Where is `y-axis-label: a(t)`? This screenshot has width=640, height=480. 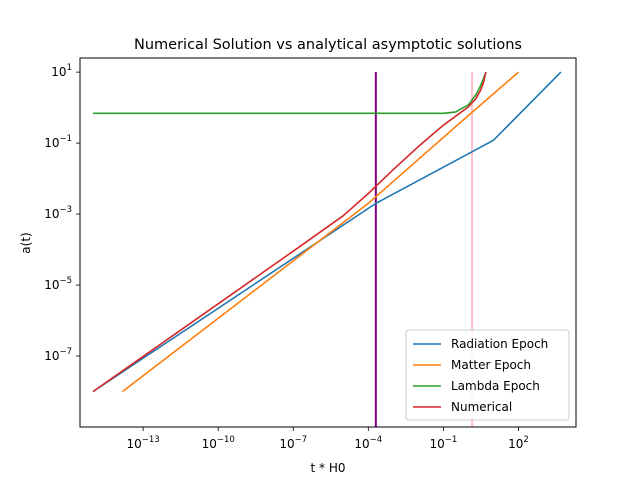
y-axis-label: a(t) is located at coordinates (26, 242).